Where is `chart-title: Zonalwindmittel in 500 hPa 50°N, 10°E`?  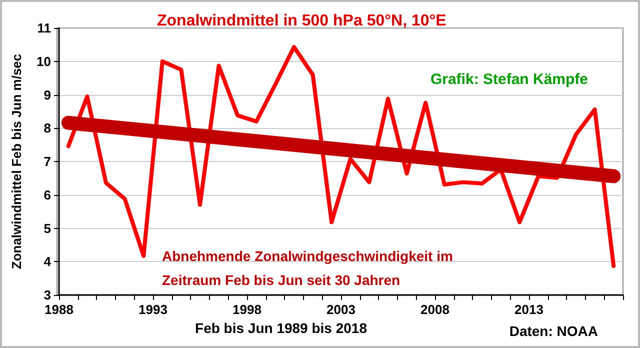 chart-title: Zonalwindmittel in 500 hPa 50°N, 10°E is located at coordinates (302, 21).